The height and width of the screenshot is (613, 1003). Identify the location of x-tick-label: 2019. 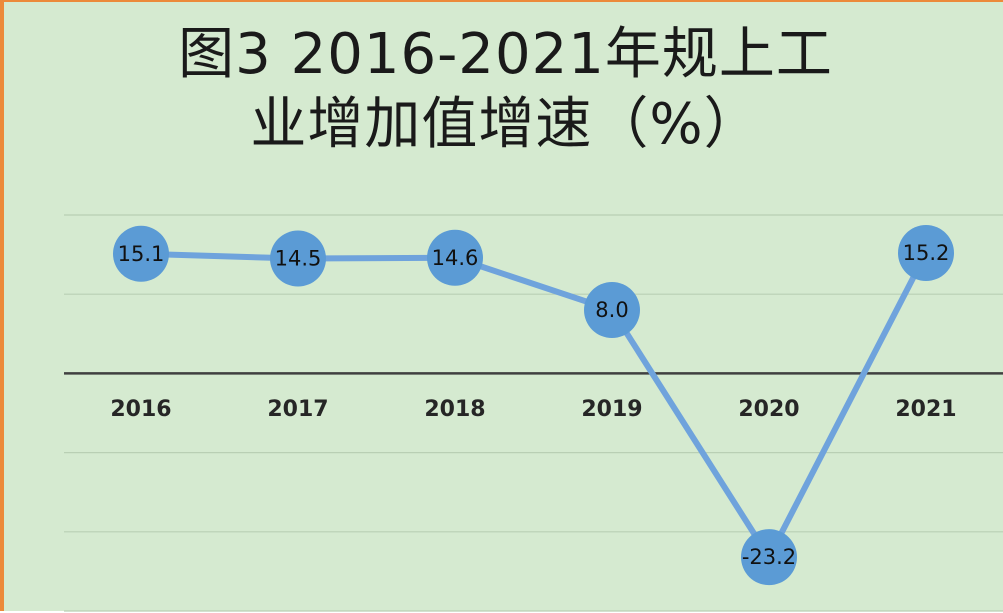
(611, 409).